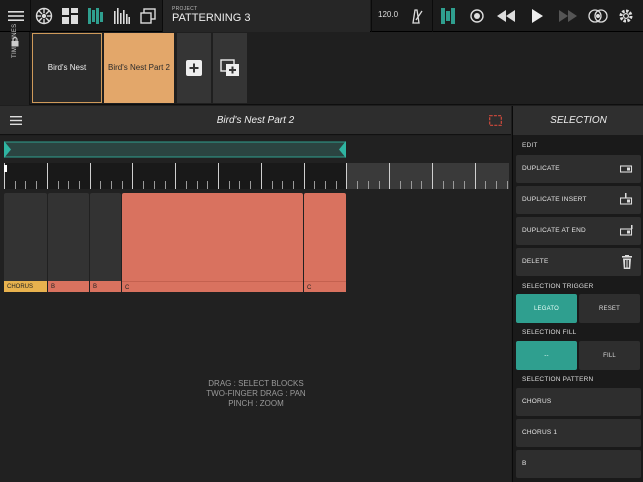 The image size is (643, 482). What do you see at coordinates (342, 149) in the screenshot?
I see `loop-end-handle` at bounding box center [342, 149].